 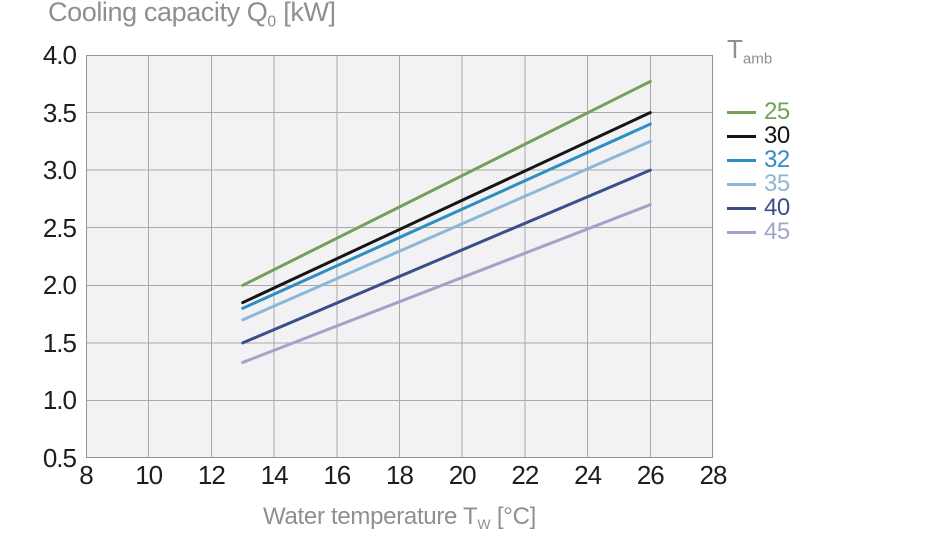 I want to click on legend-label-30: 30, so click(x=777, y=135).